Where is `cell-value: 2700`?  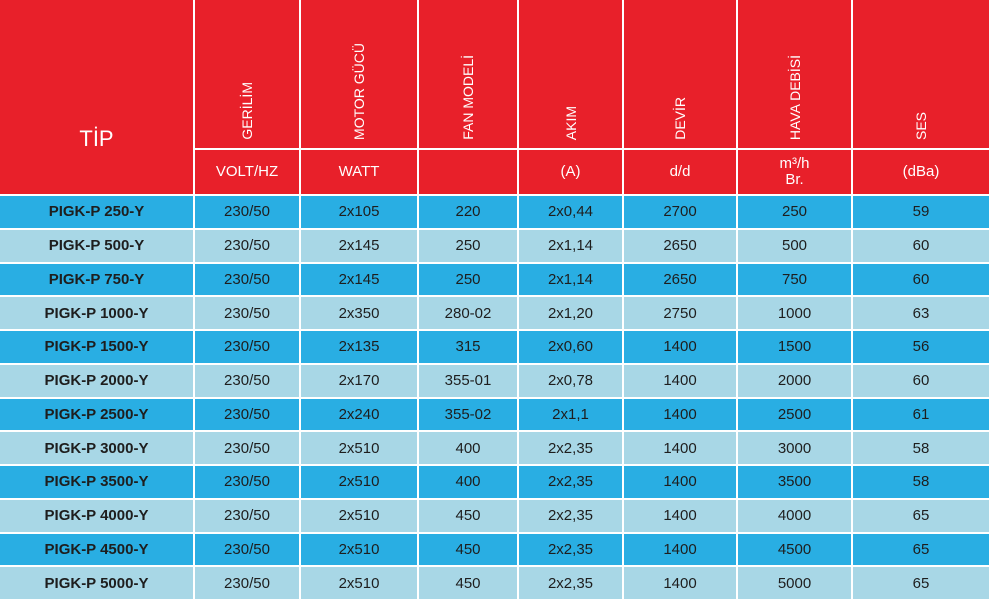
cell-value: 2700 is located at coordinates (680, 212).